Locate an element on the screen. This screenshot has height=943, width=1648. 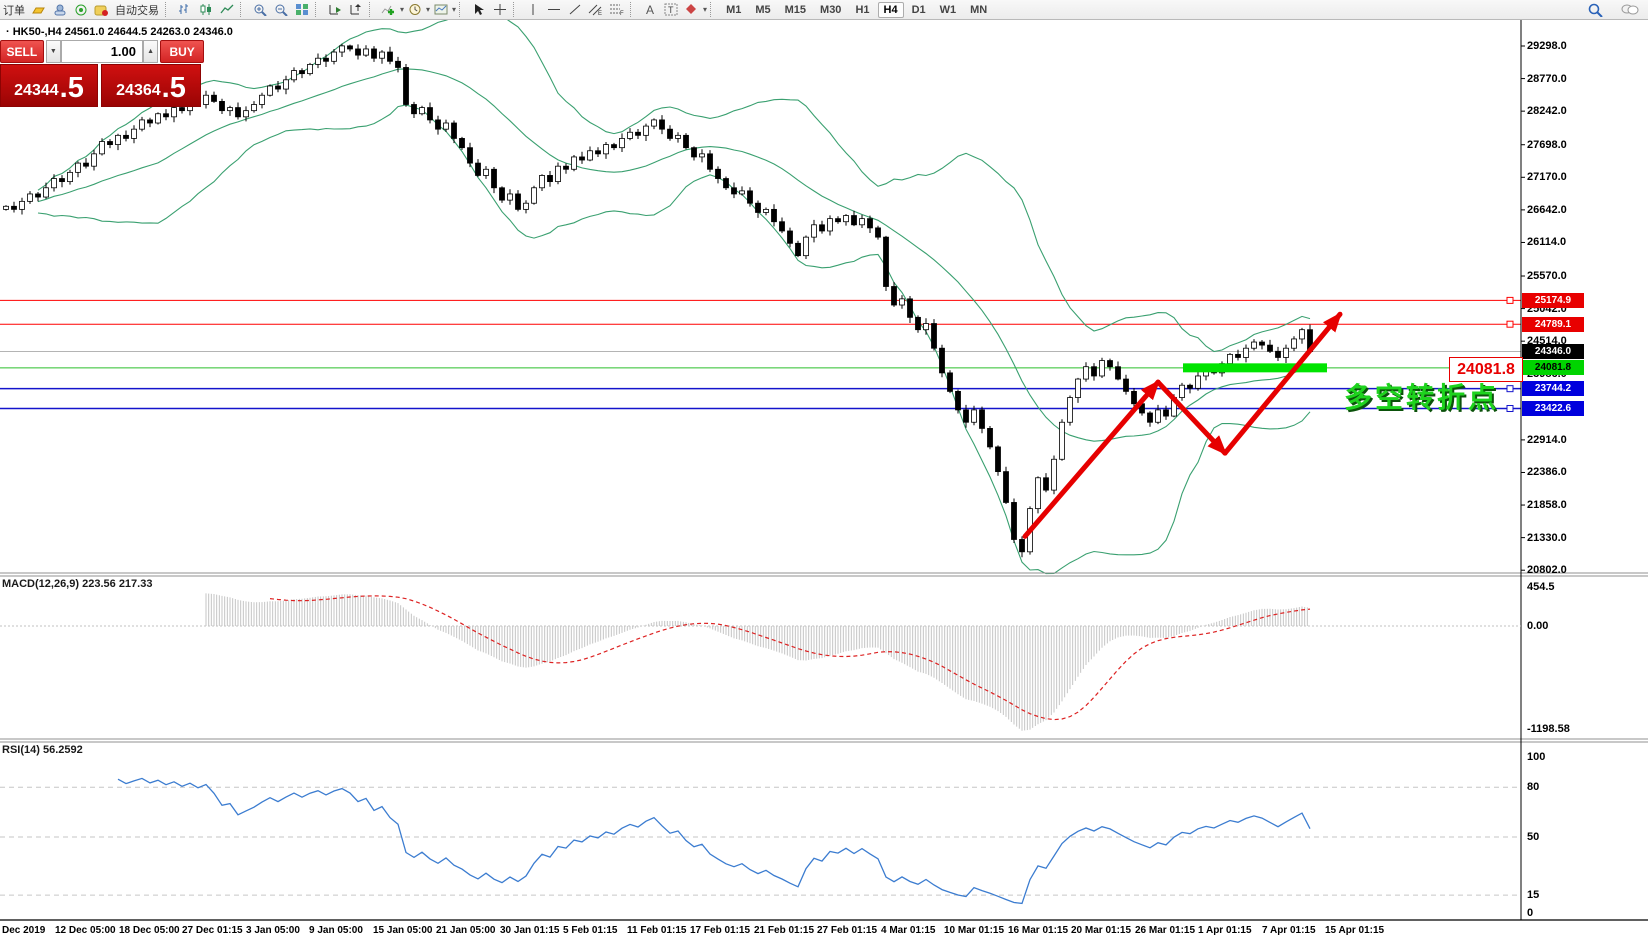
template-icon is located at coordinates (440, 10).